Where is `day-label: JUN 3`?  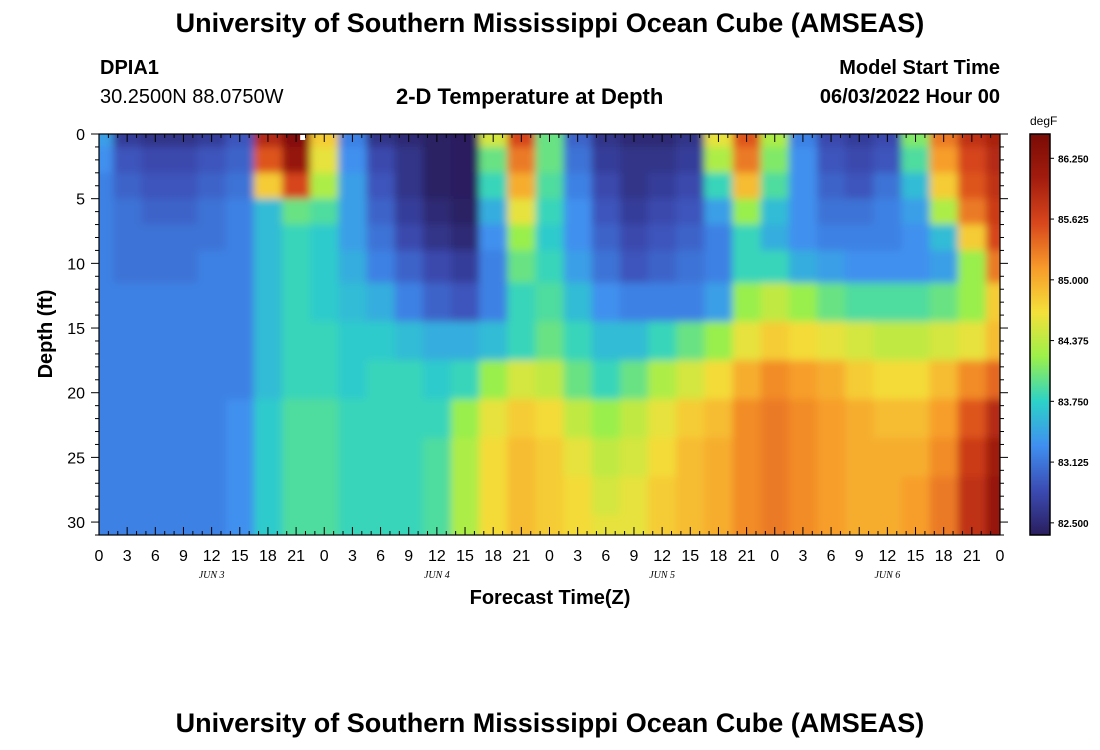
day-label: JUN 3 is located at coordinates (212, 575).